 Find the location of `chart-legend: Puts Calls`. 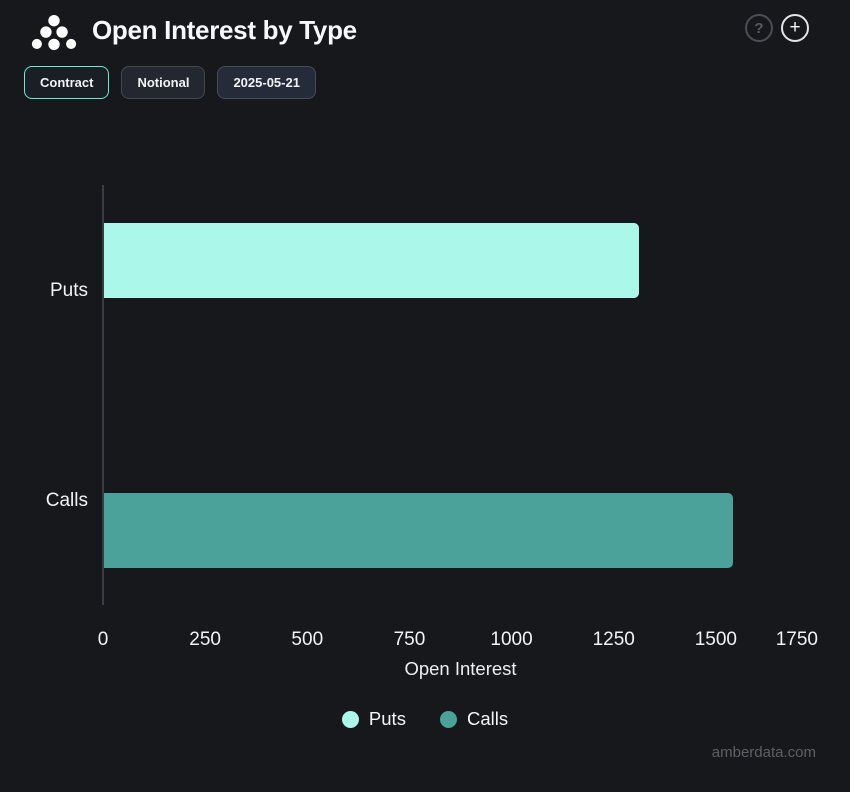

chart-legend: Puts Calls is located at coordinates (425, 719).